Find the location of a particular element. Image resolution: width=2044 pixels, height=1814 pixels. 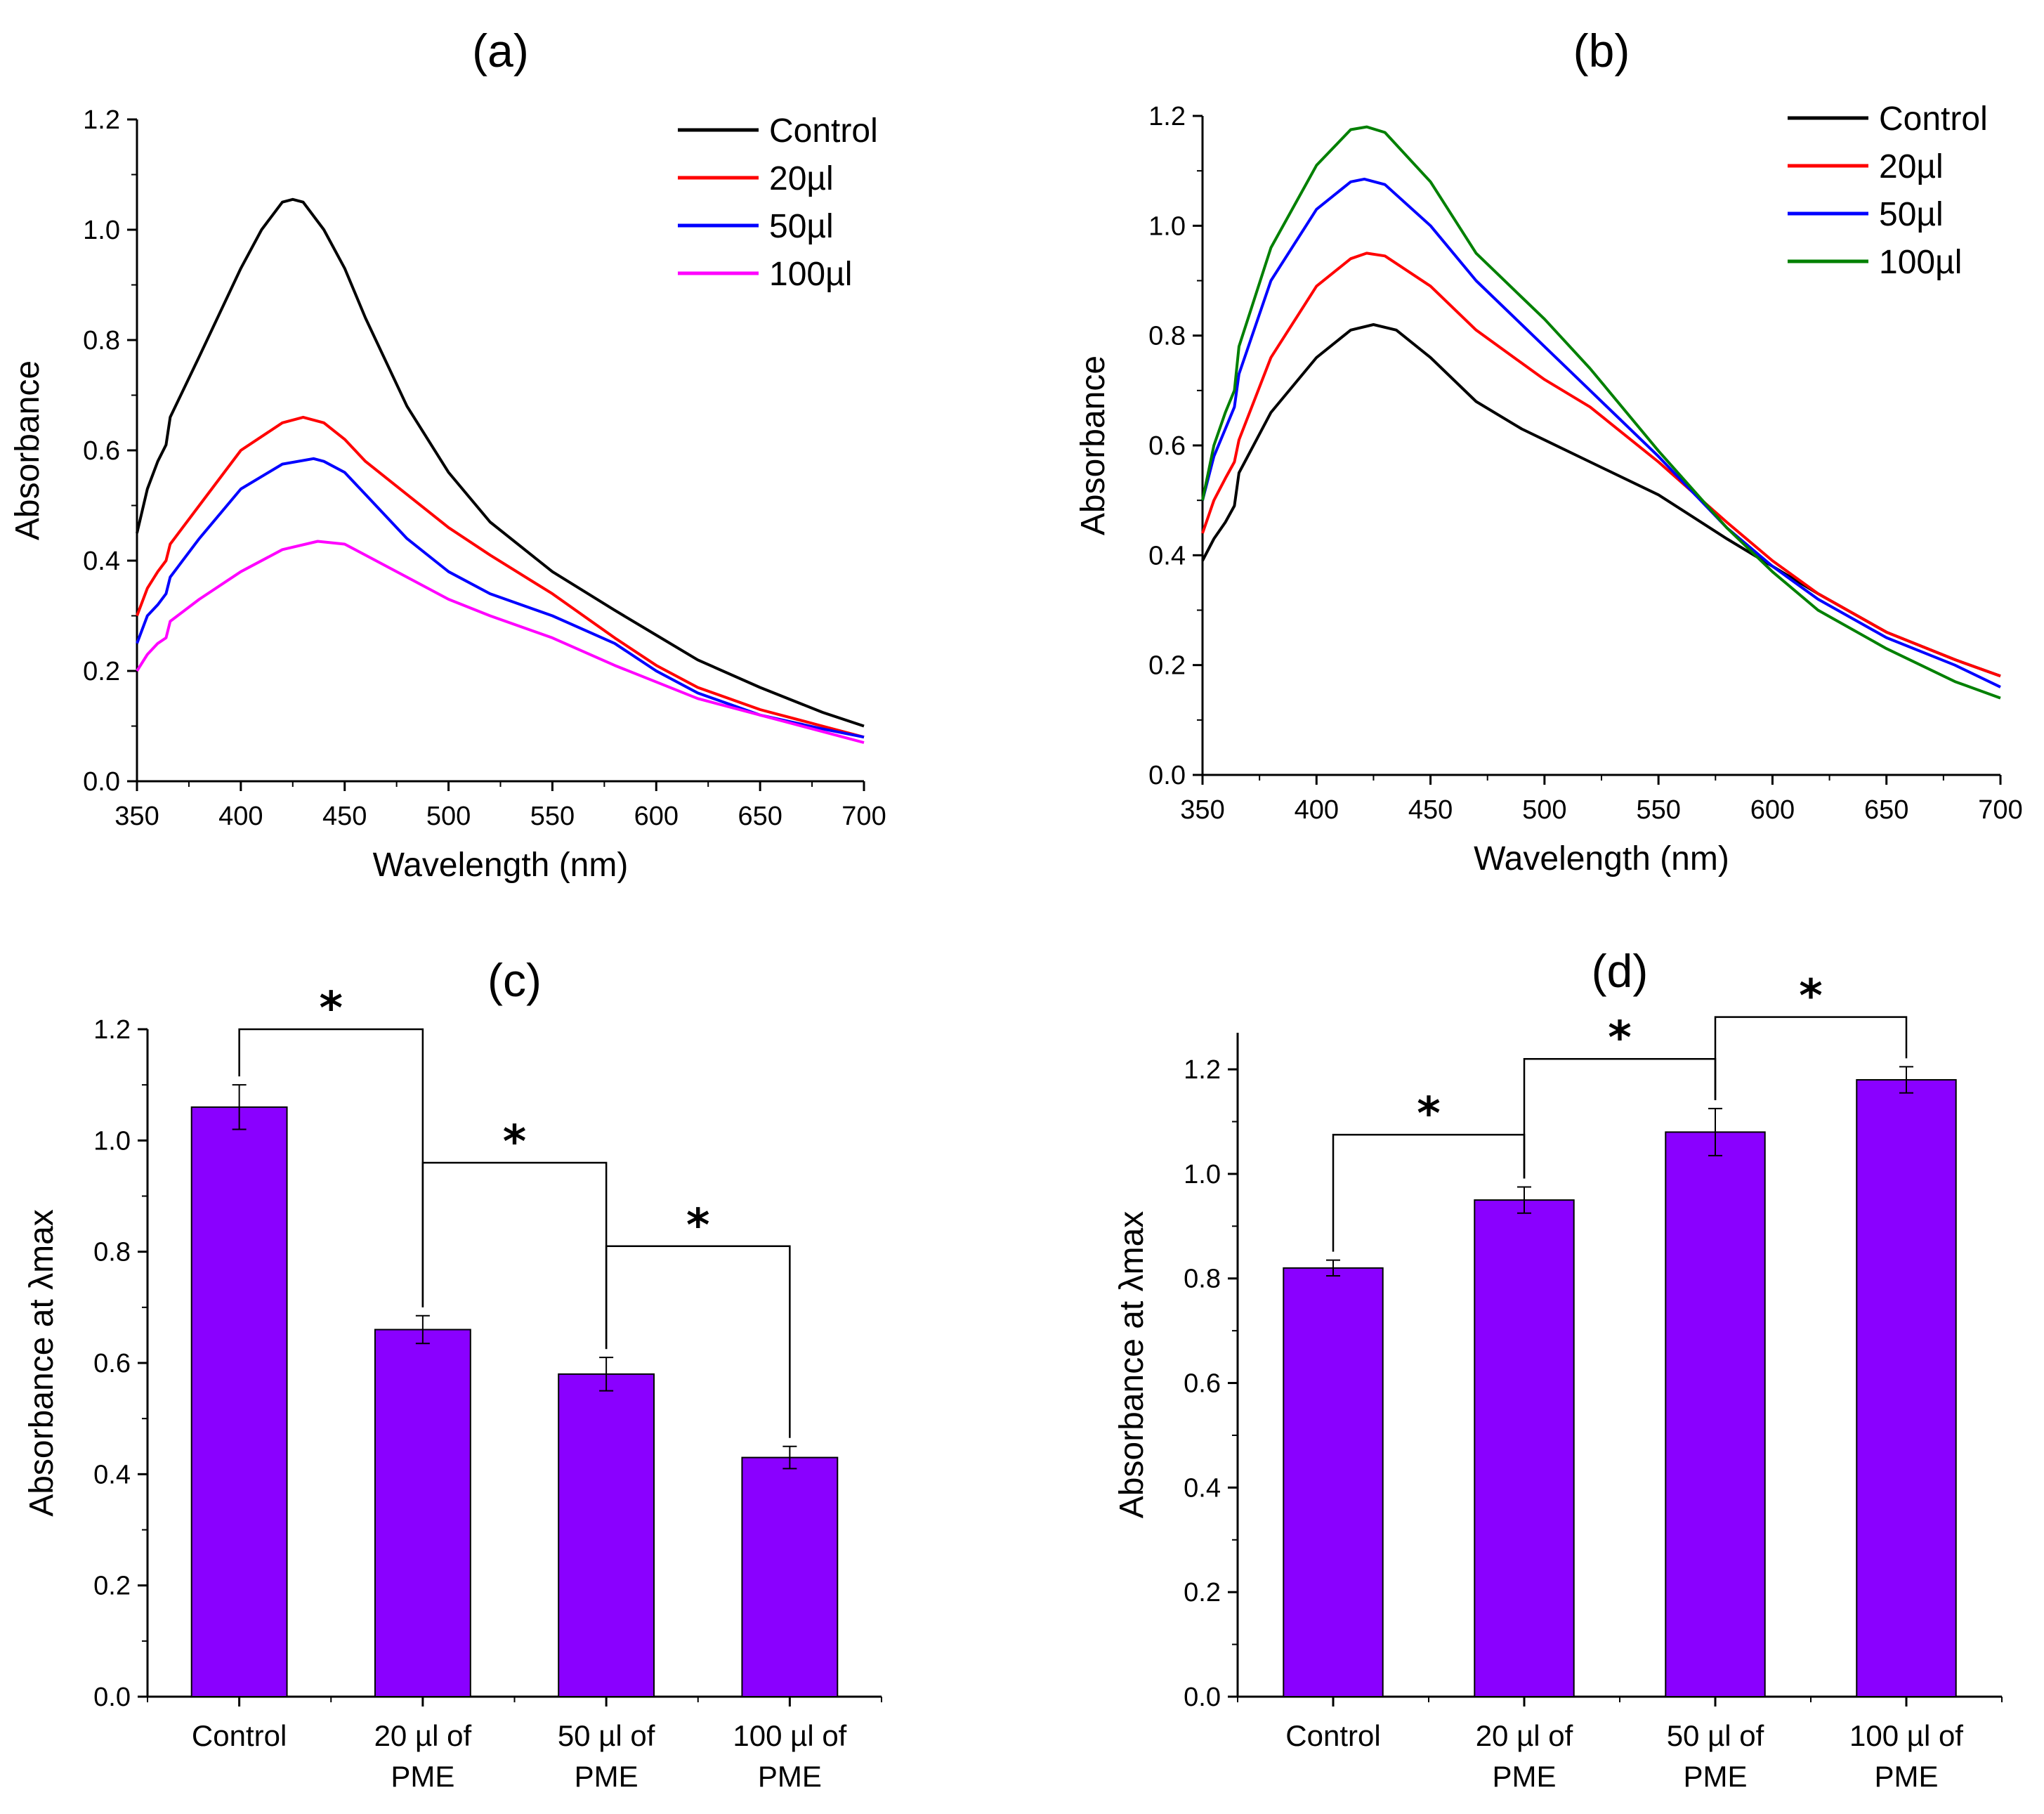

panel-title: (a) is located at coordinates (500, 51).